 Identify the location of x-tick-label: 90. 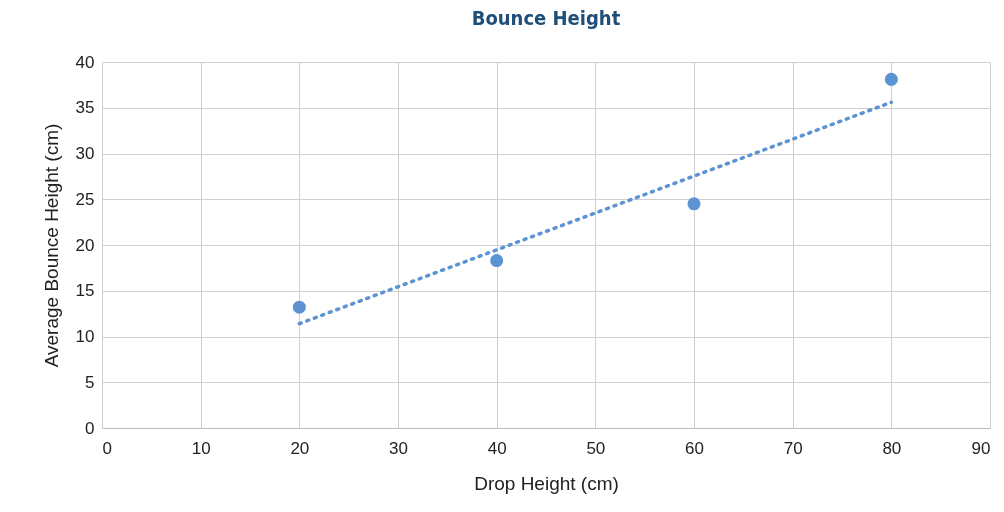
(981, 448).